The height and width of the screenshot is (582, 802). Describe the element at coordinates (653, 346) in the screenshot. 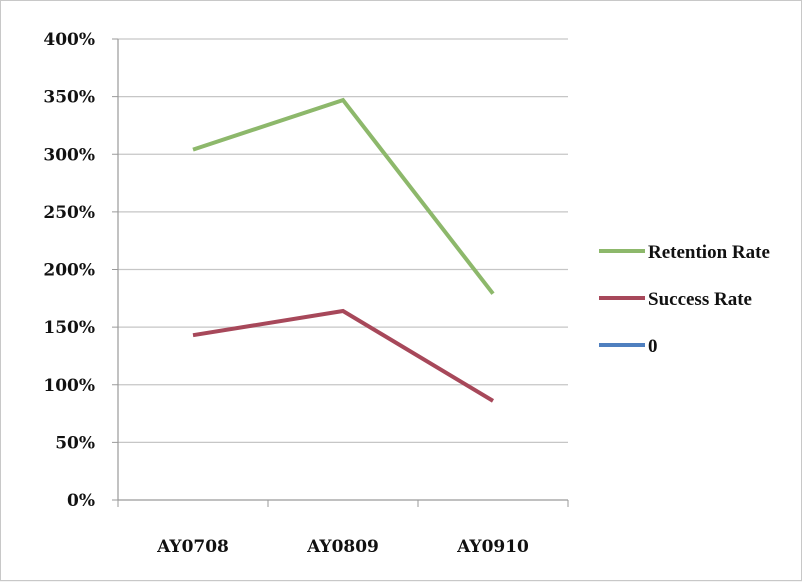

I see `legend-label: 0` at that location.